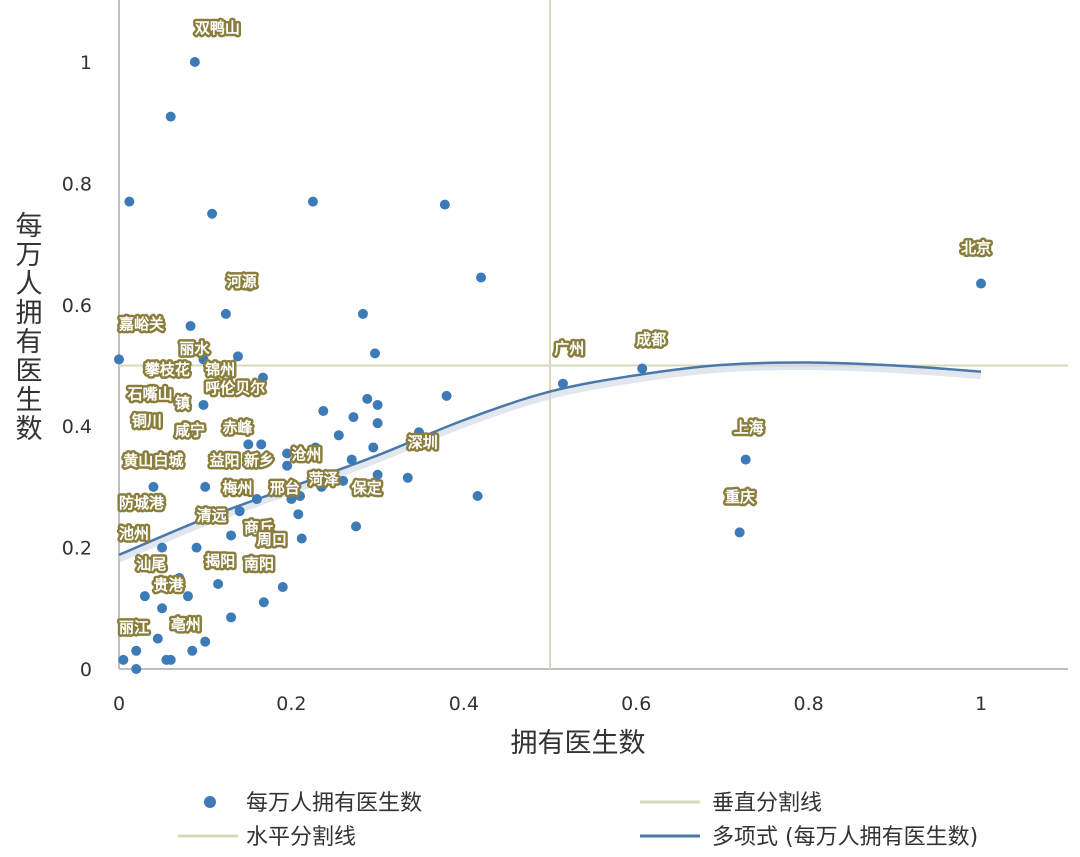 The width and height of the screenshot is (1080, 857). I want to click on legend-label-vertical-divider: 垂直分割线, so click(767, 803).